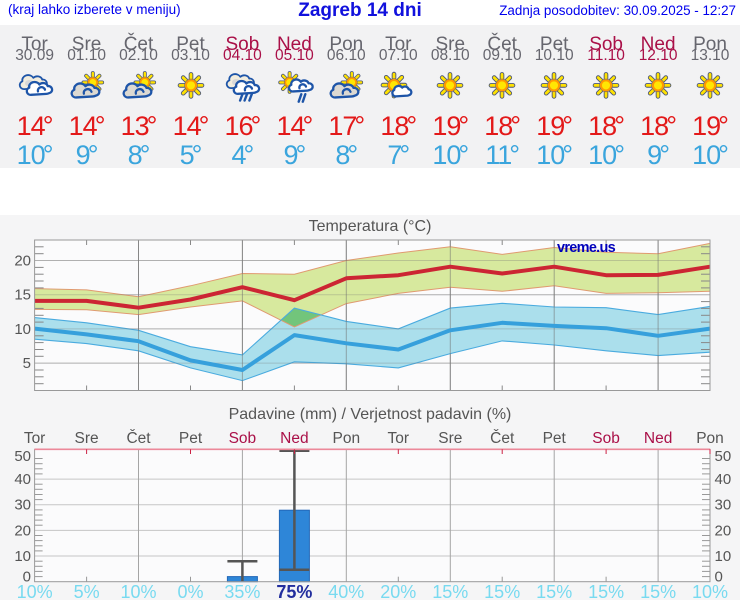 This screenshot has width=740, height=600. I want to click on svg-text: 35%, so click(242, 591).